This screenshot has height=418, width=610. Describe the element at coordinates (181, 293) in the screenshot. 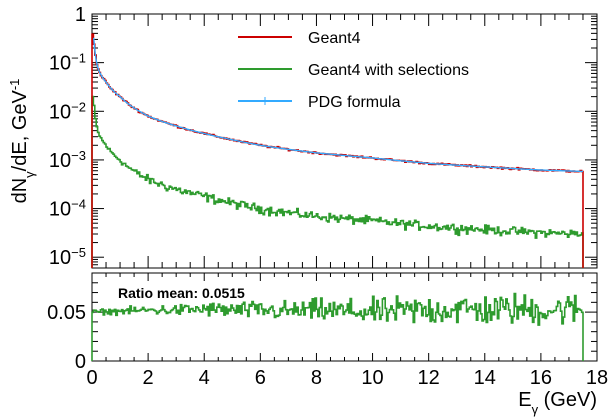

I see `ratio-annotation: Ratio mean: 0.0515` at that location.